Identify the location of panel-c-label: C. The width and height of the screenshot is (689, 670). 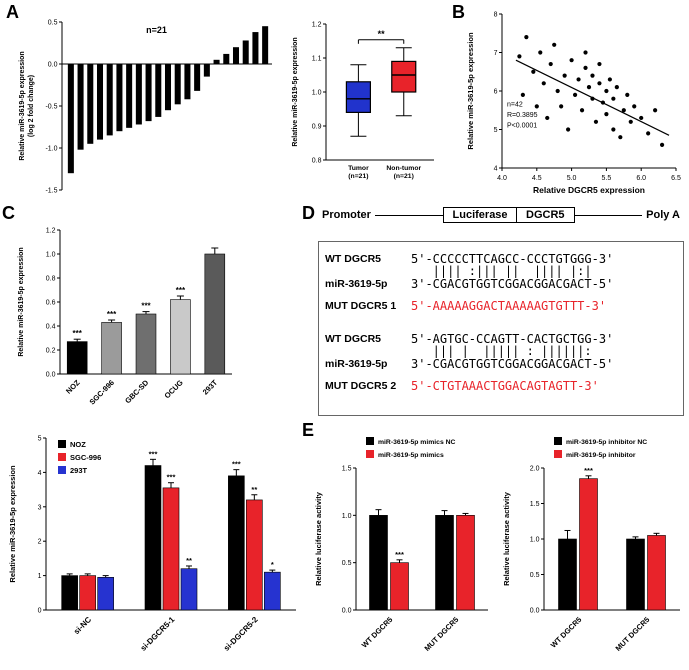
(8, 213).